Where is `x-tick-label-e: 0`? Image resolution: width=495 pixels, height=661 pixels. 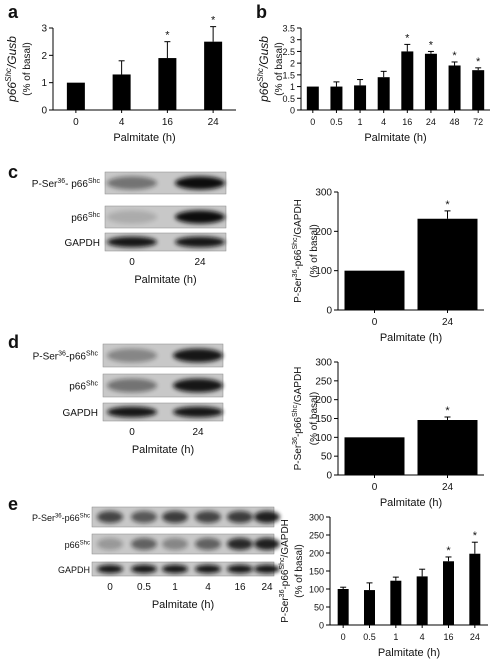
x-tick-label-e: 0 is located at coordinates (343, 637).